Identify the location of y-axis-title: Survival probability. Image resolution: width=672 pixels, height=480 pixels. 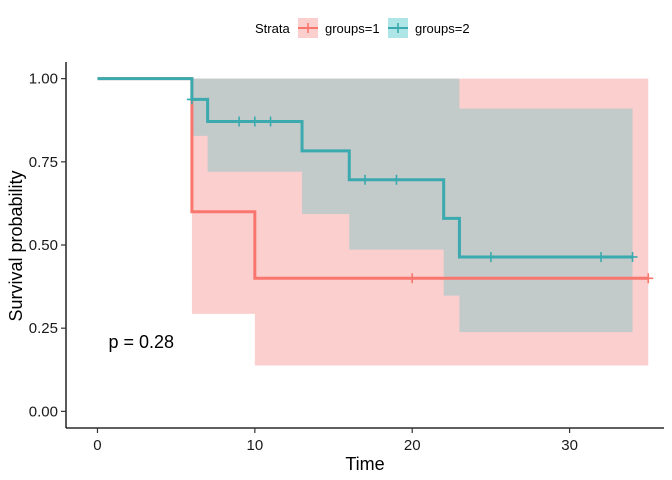
(16, 245).